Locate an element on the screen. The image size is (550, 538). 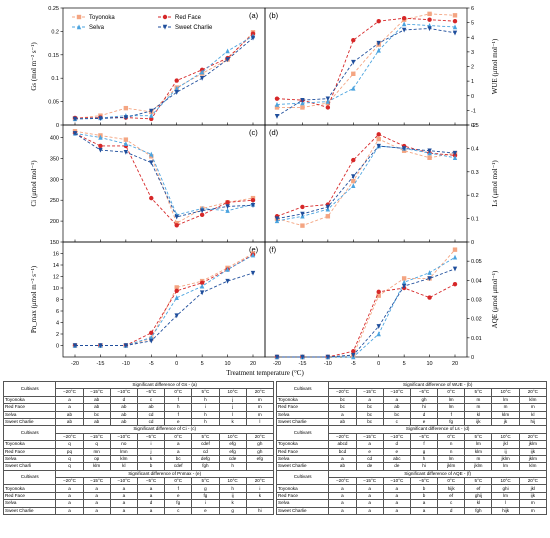
significance-letter: e is located at coordinates (424, 422).